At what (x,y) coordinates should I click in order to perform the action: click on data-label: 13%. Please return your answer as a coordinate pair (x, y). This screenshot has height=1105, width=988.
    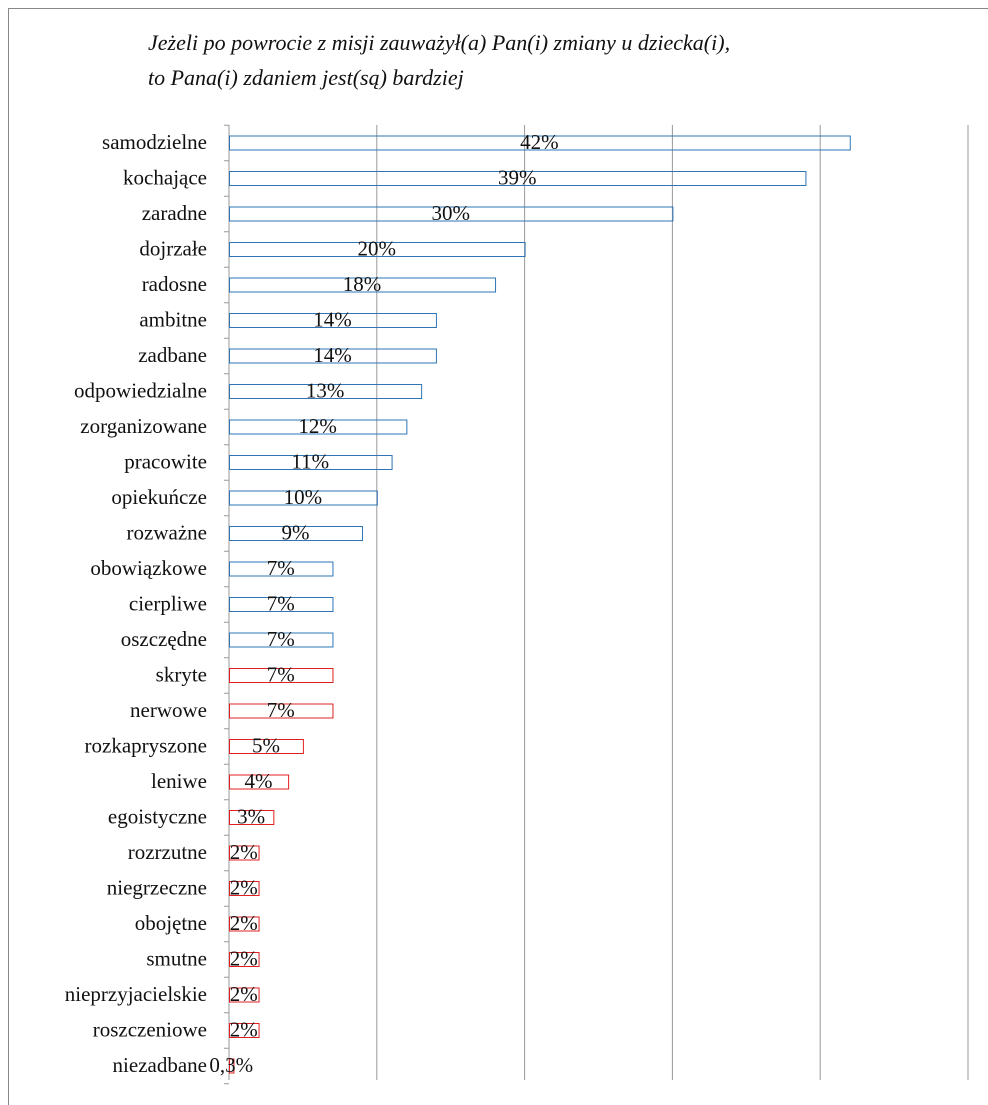
    Looking at the image, I should click on (325, 390).